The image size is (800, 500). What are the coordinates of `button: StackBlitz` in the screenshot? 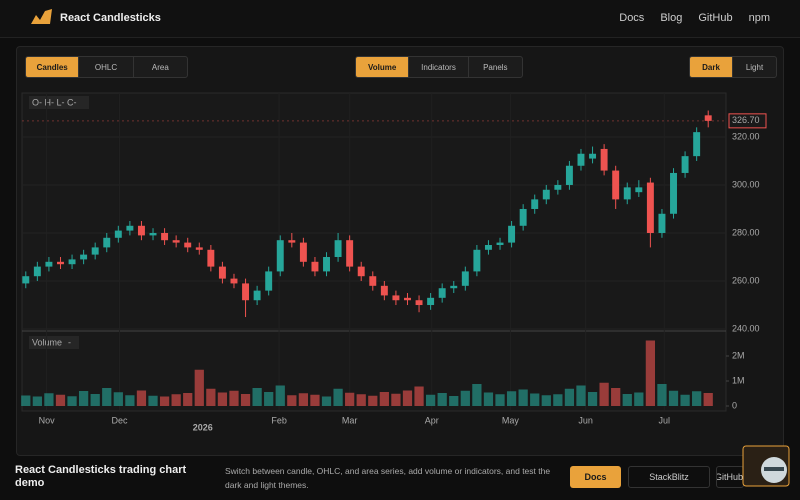 It's located at (669, 477).